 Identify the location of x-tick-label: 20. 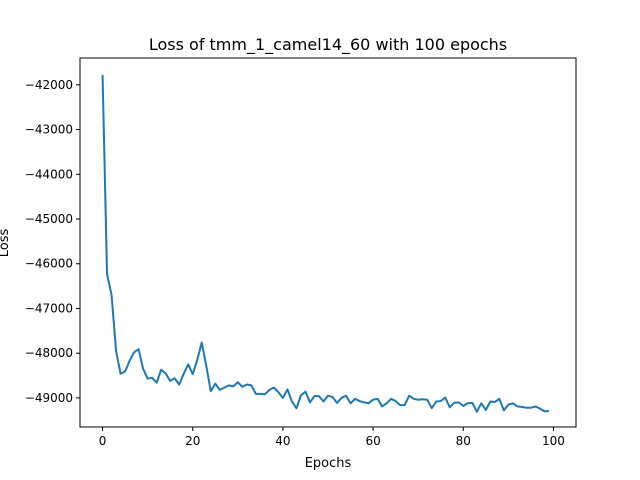
(192, 441).